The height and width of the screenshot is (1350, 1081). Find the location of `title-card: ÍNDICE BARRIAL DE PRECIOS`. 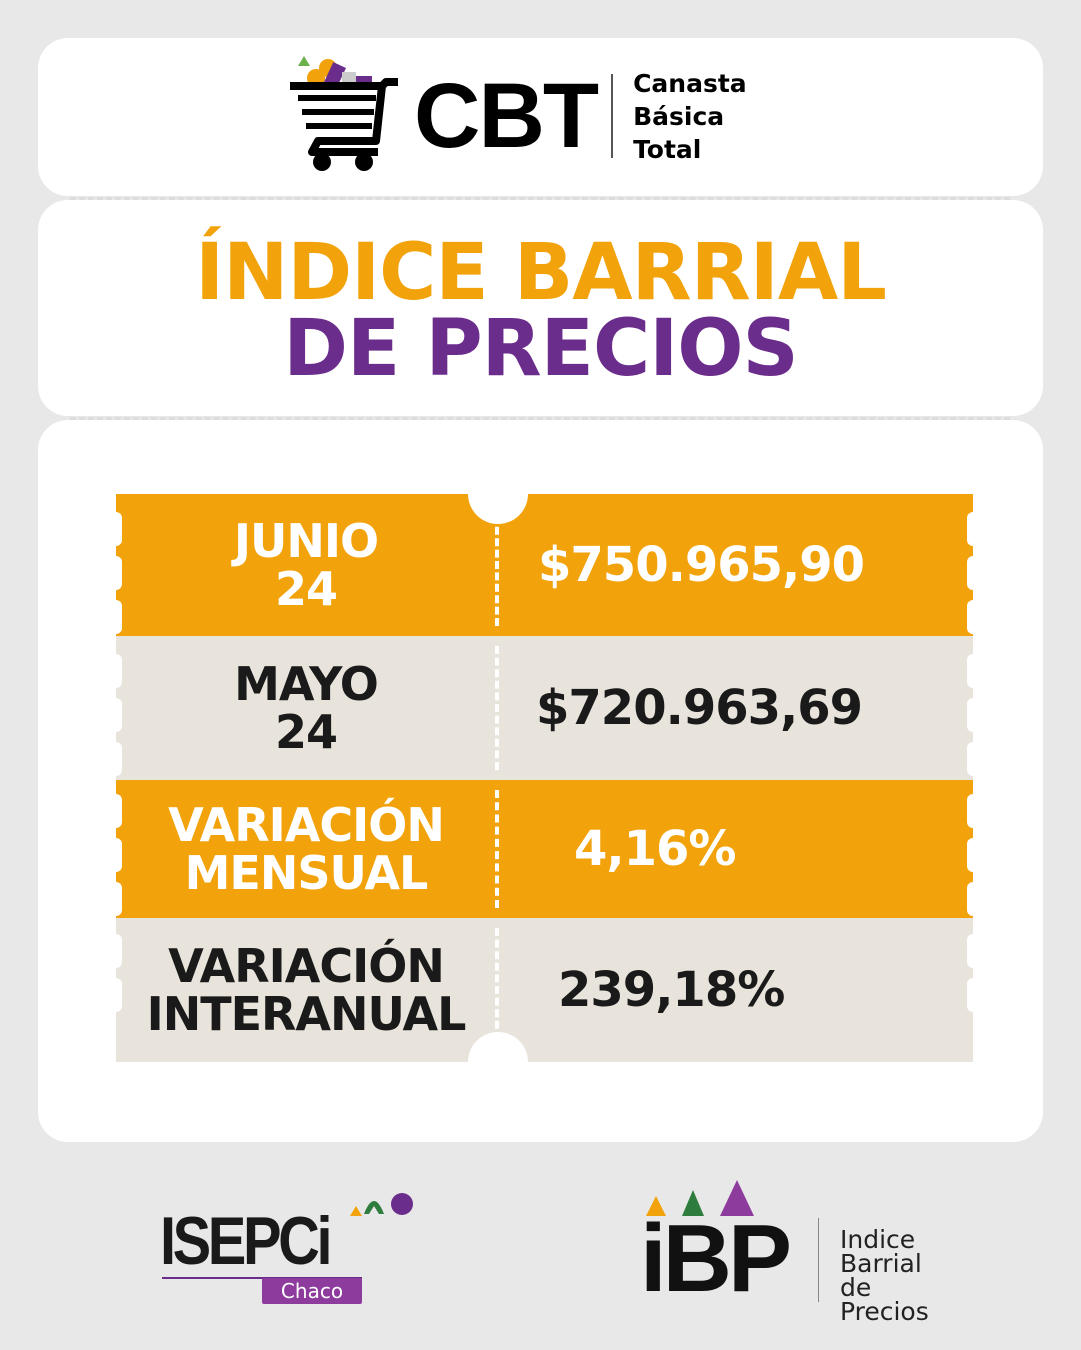

title-card: ÍNDICE BARRIAL DE PRECIOS is located at coordinates (540, 308).